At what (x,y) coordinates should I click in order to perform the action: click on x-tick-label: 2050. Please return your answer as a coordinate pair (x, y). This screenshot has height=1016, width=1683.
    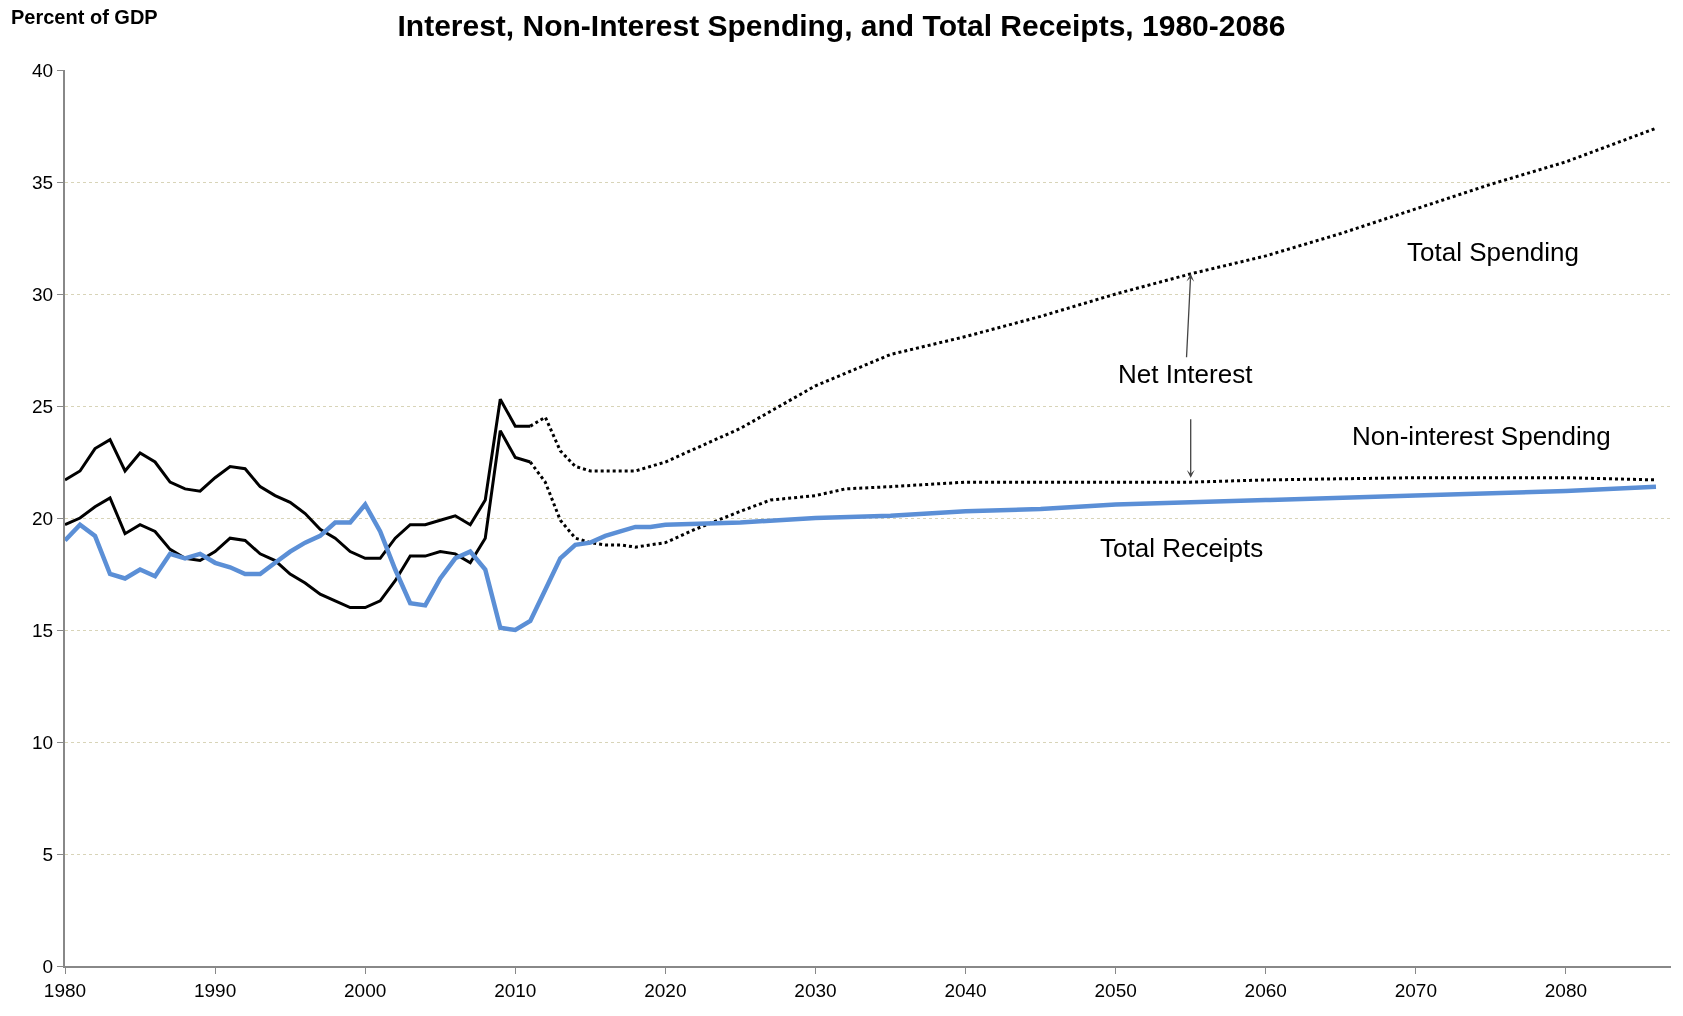
    Looking at the image, I should click on (1115, 990).